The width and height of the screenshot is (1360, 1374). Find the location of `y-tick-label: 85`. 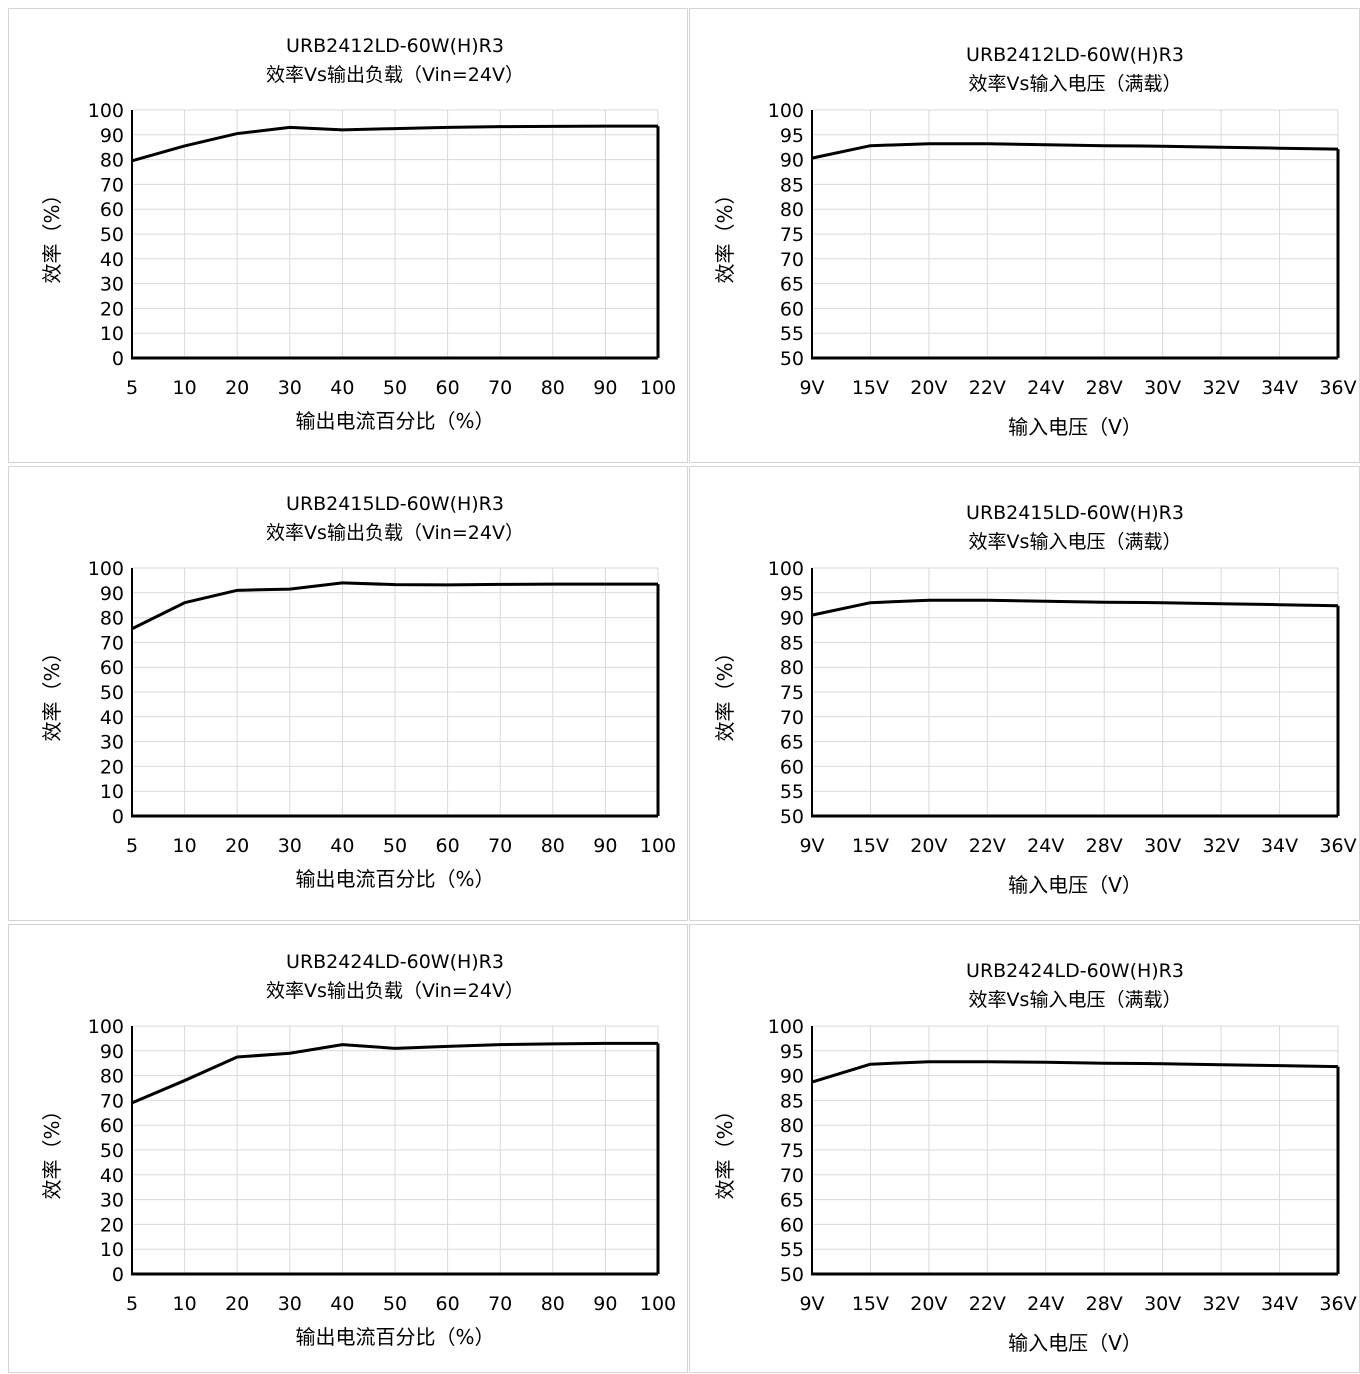

y-tick-label: 85 is located at coordinates (792, 1101).